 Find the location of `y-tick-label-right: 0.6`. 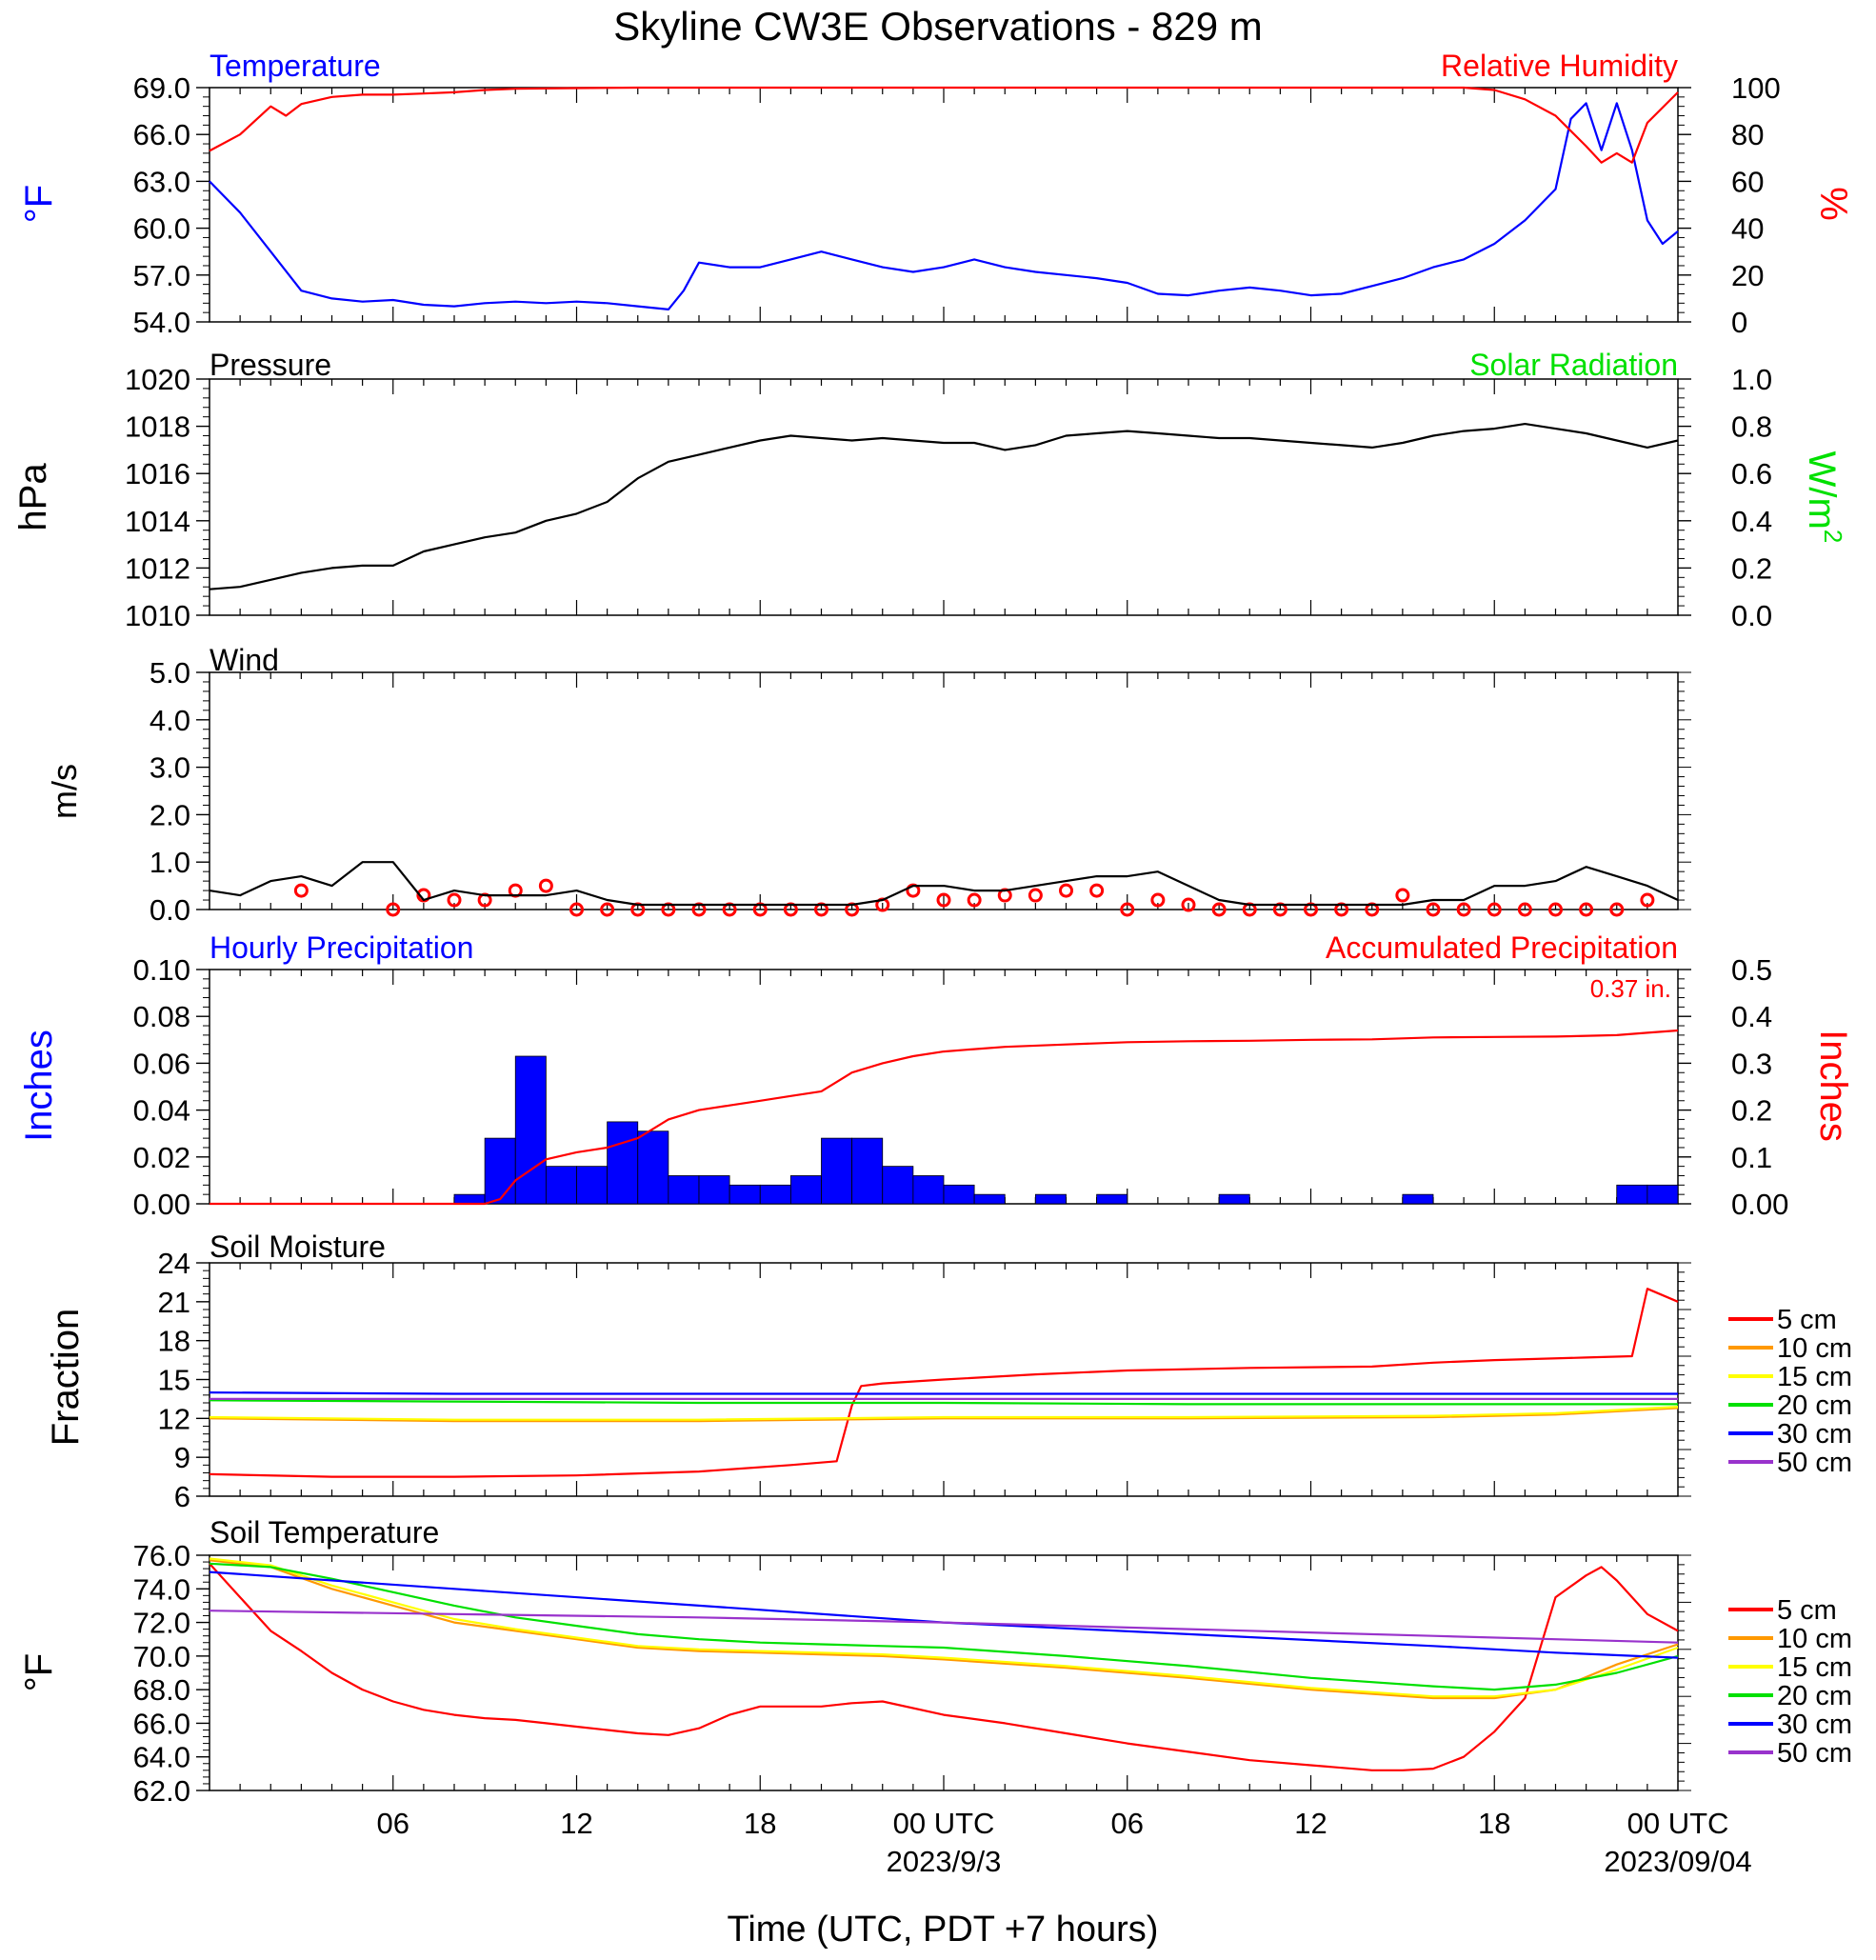

y-tick-label-right: 0.6 is located at coordinates (1751, 473).